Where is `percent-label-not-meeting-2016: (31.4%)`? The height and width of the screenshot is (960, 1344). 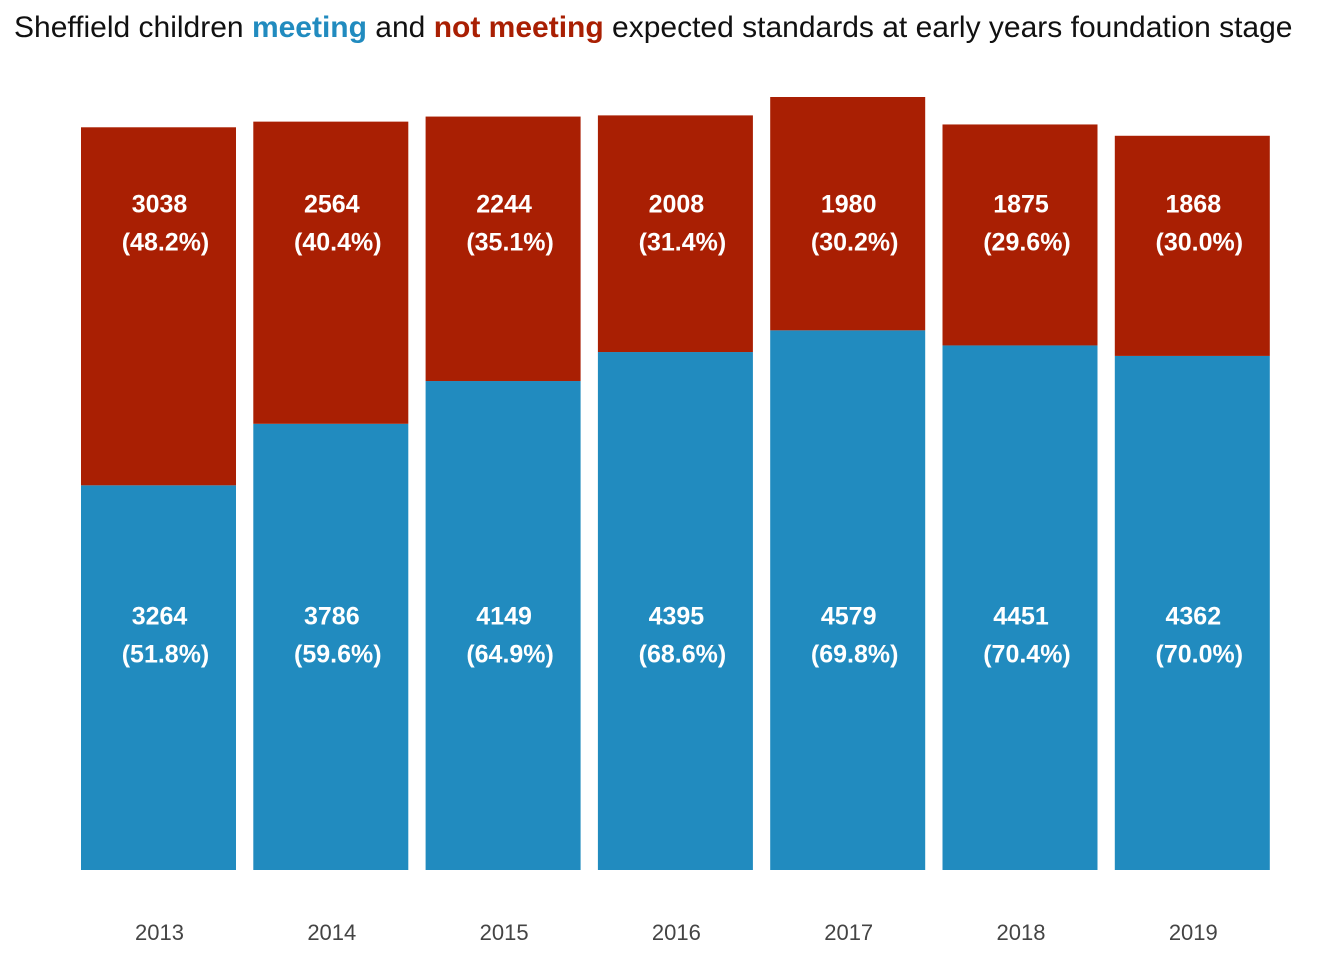 percent-label-not-meeting-2016: (31.4%) is located at coordinates (683, 243).